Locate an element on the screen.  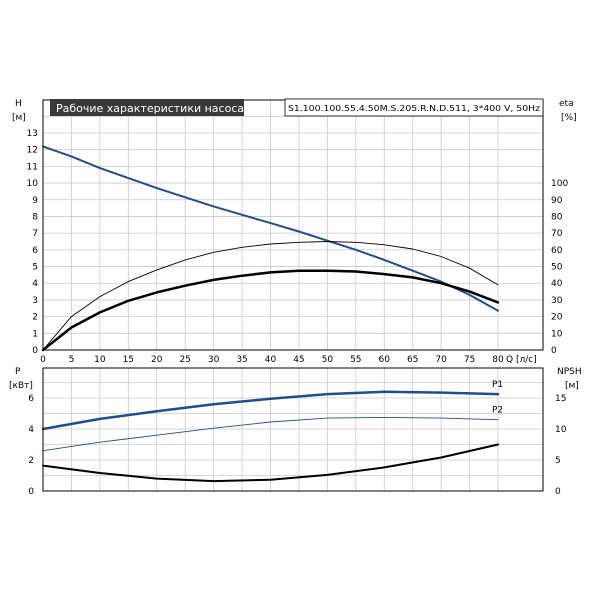
x-tick-label: 65 is located at coordinates (412, 360).